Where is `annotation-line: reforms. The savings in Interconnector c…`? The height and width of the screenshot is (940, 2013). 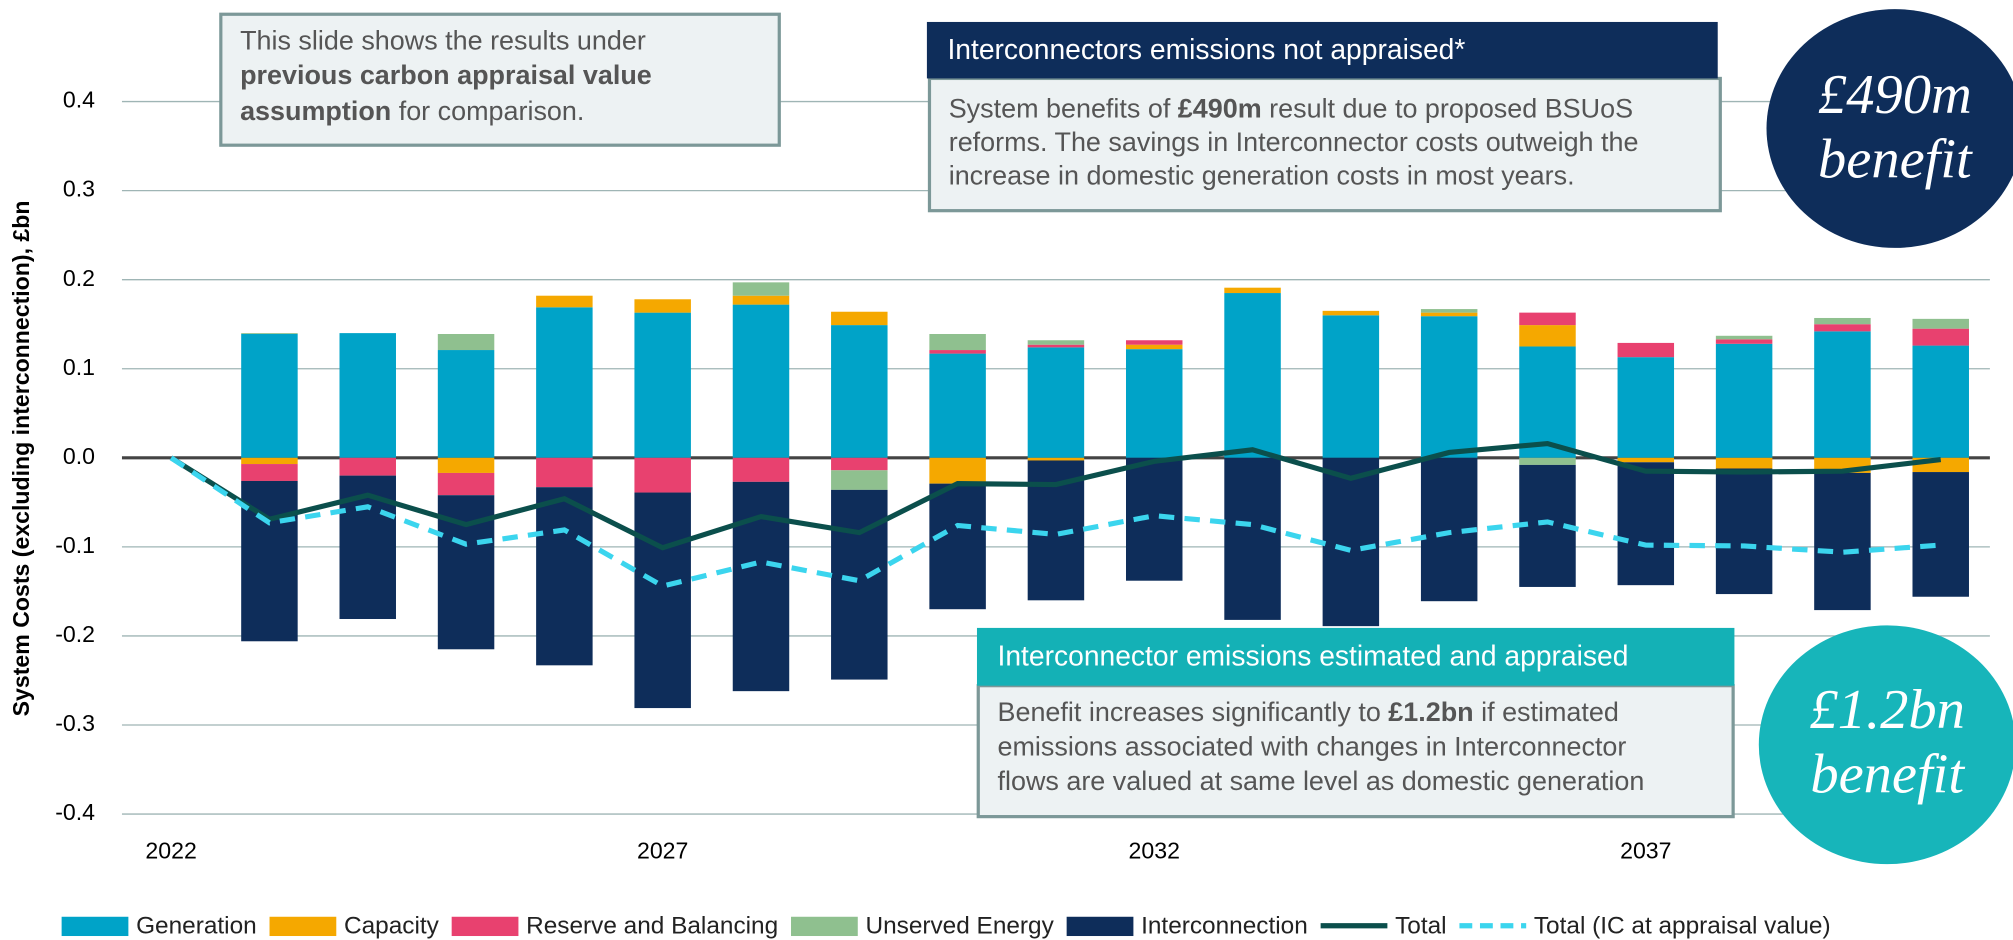 annotation-line: reforms. The savings in Interconnector c… is located at coordinates (1294, 142).